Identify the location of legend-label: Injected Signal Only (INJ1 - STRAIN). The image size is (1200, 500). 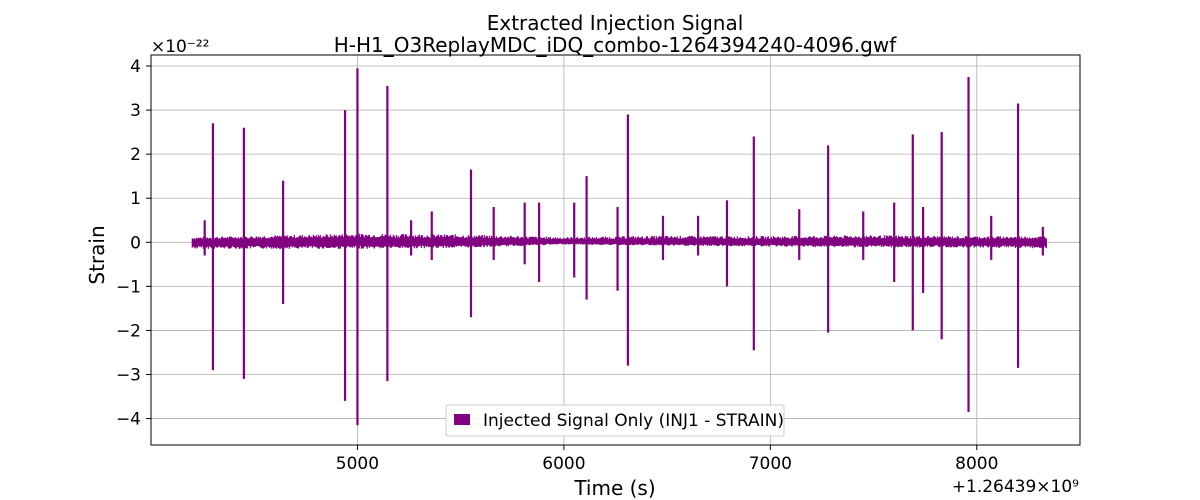
(633, 421).